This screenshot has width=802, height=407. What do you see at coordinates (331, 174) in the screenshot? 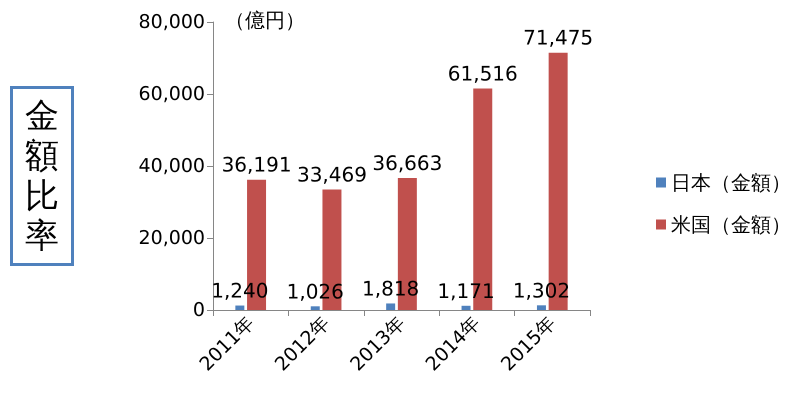
I see `data-label: 33,469` at bounding box center [331, 174].